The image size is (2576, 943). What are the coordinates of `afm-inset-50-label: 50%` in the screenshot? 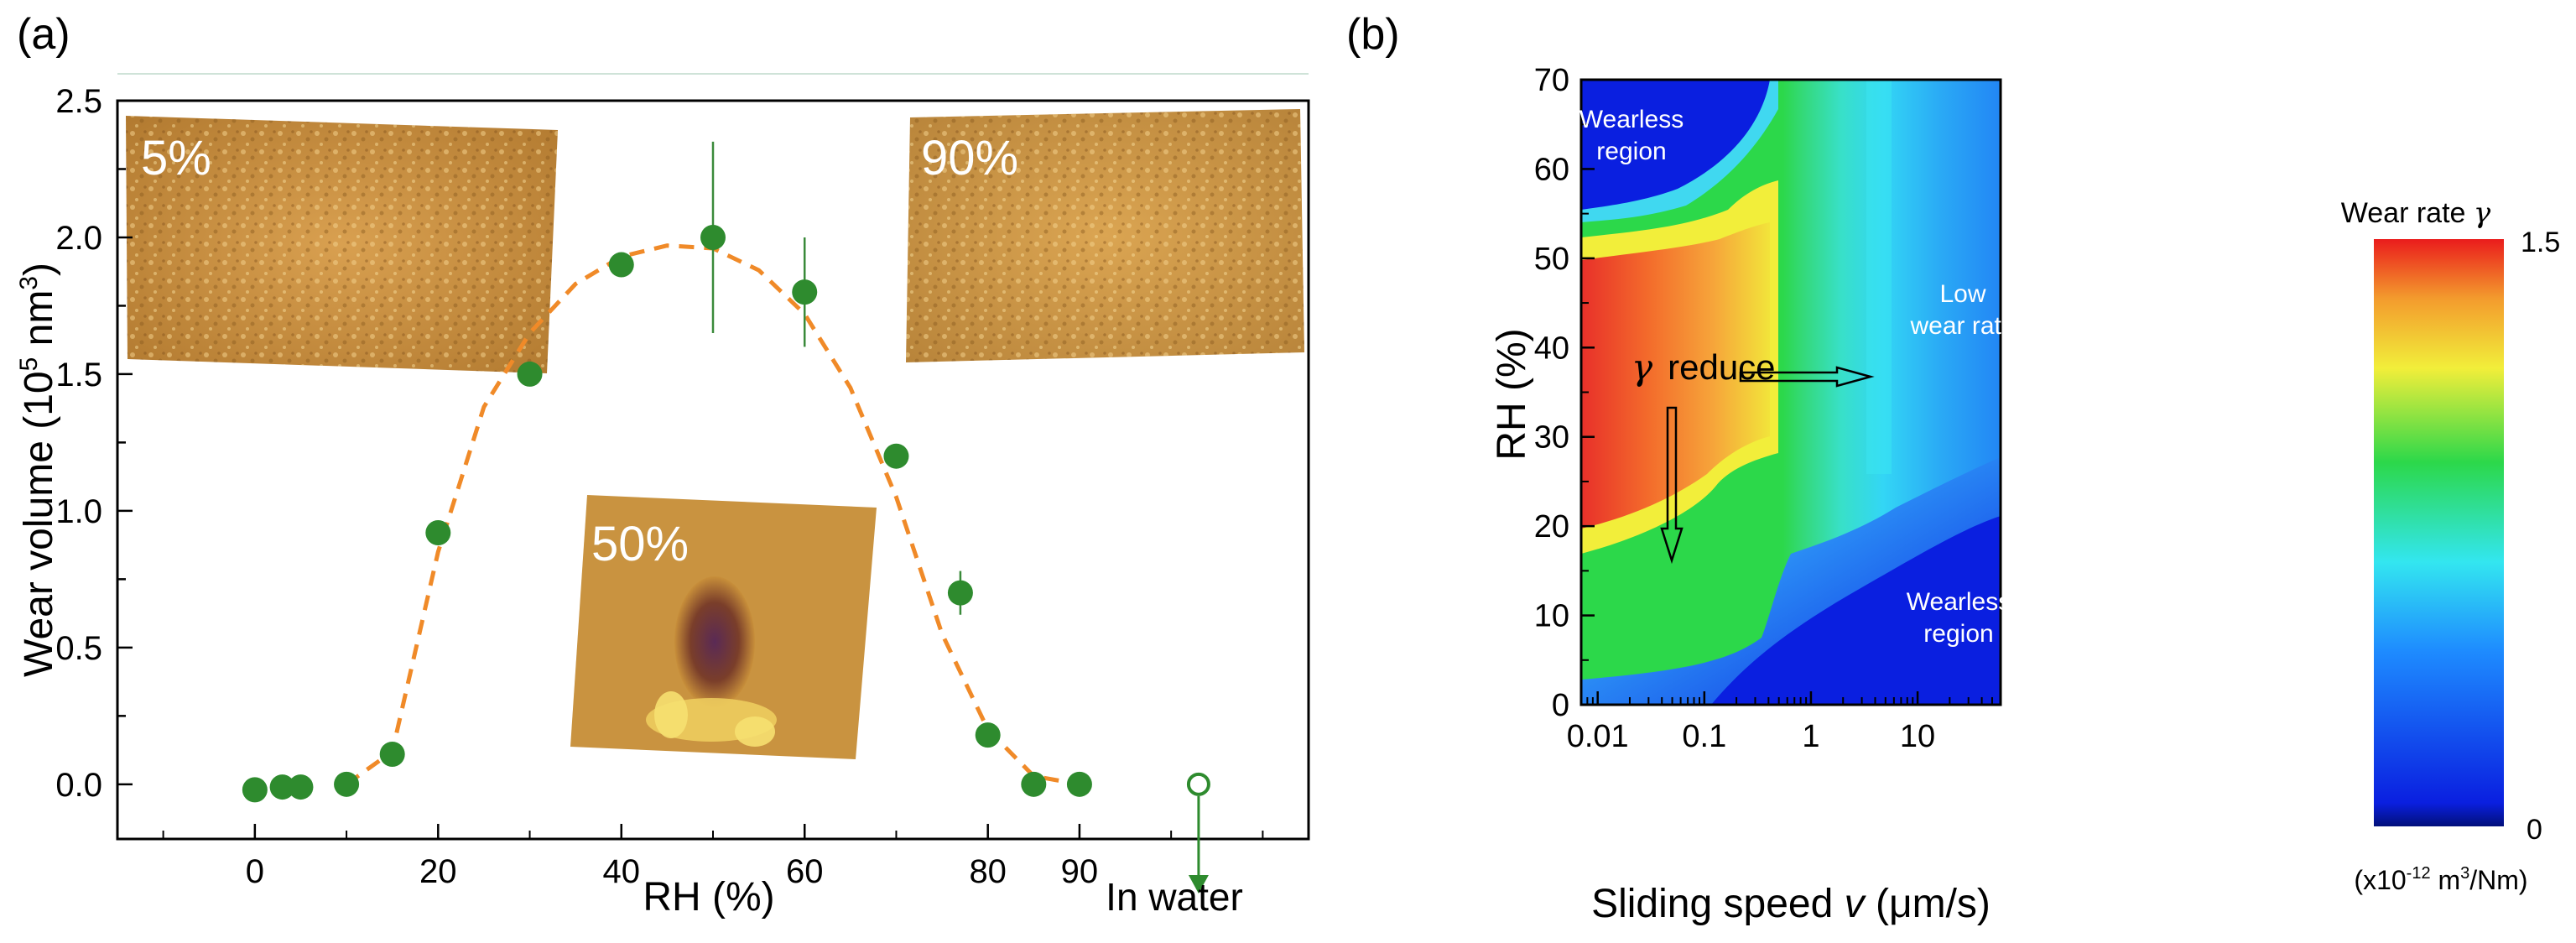 It's located at (640, 544).